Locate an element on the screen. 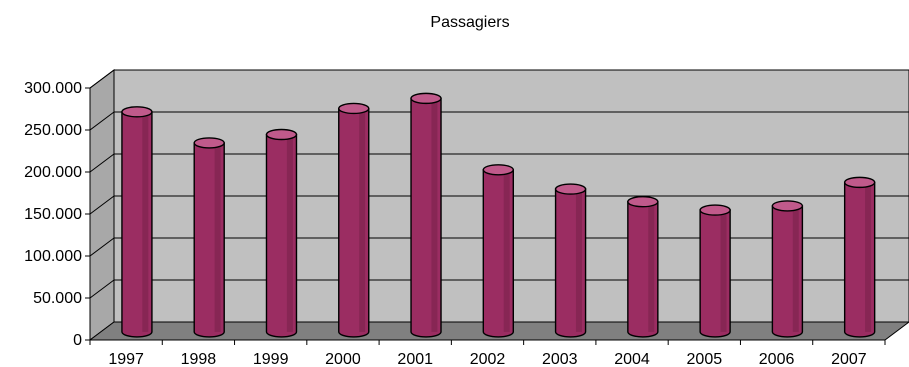 This screenshot has height=367, width=909. x-tick-label: 1998 is located at coordinates (199, 359).